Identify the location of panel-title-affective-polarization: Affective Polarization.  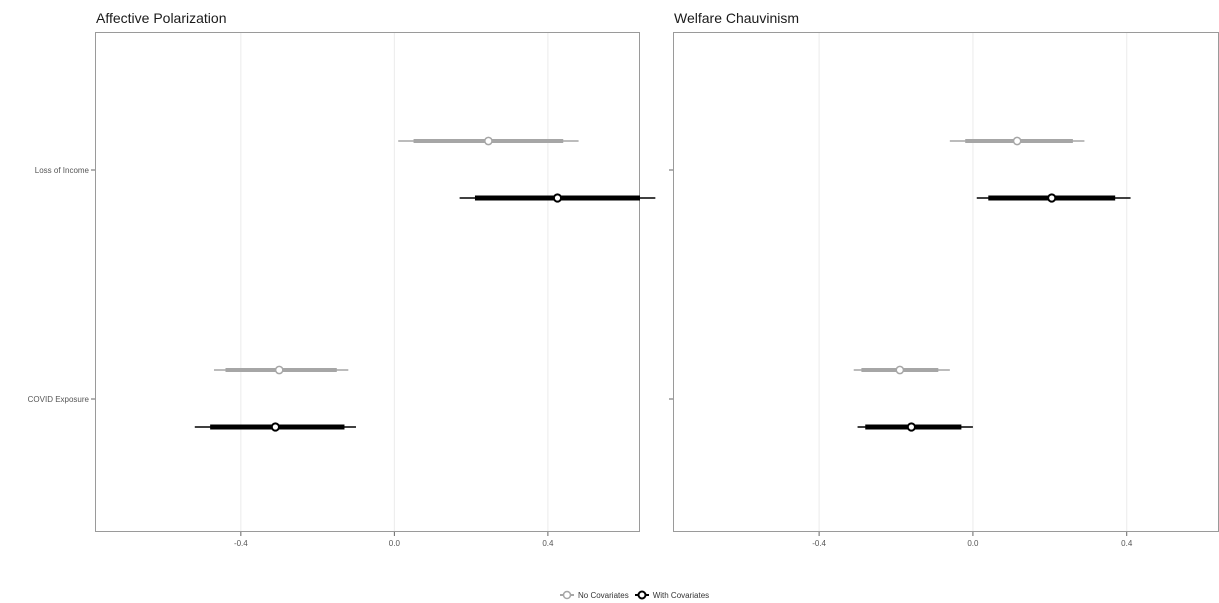
(161, 18).